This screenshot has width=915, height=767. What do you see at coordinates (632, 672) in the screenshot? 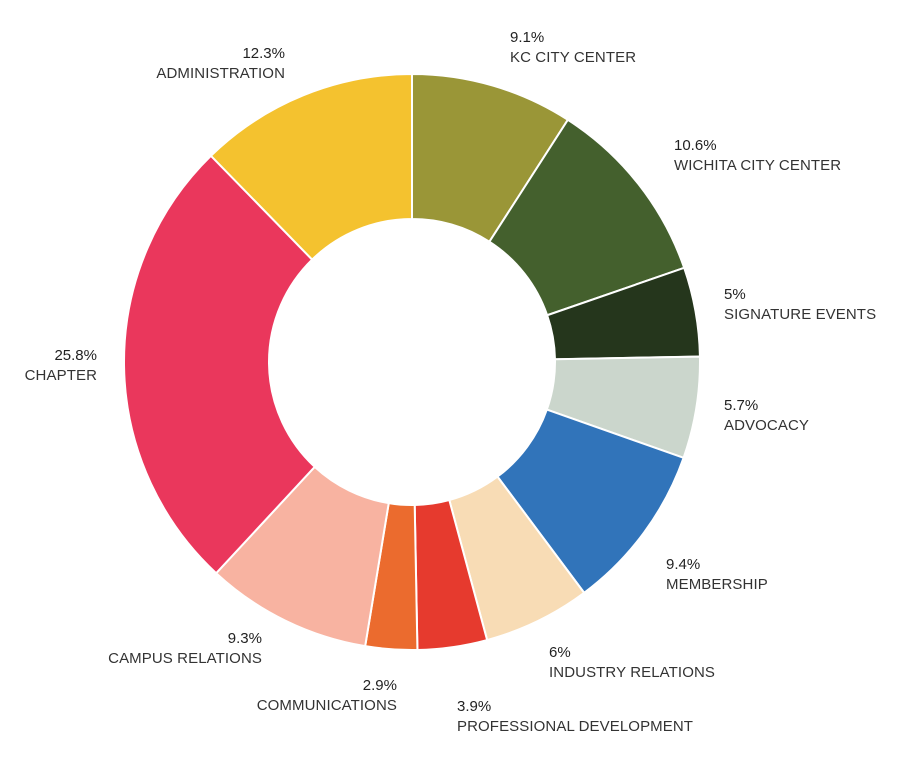
I see `slice-category-label: INDUSTRY RELATIONS` at bounding box center [632, 672].